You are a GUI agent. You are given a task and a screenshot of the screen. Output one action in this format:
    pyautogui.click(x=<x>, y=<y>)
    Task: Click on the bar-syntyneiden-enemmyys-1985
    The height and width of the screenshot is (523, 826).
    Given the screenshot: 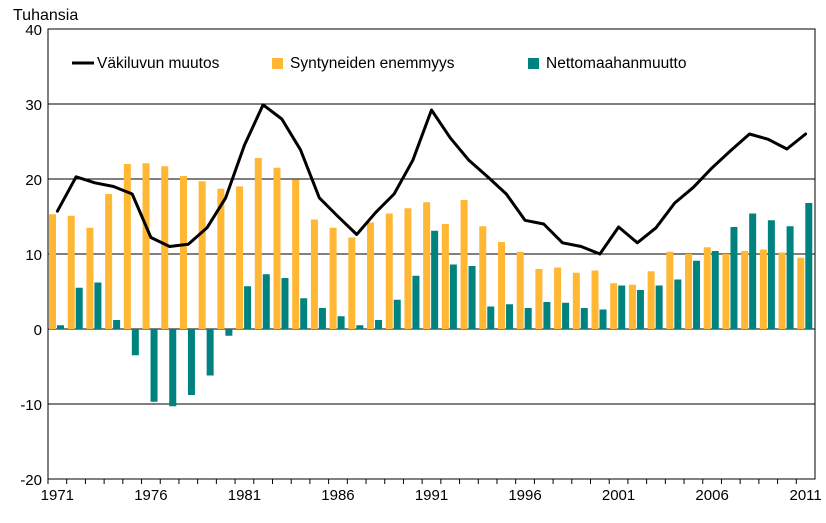 What is the action you would take?
    pyautogui.click(x=314, y=274)
    